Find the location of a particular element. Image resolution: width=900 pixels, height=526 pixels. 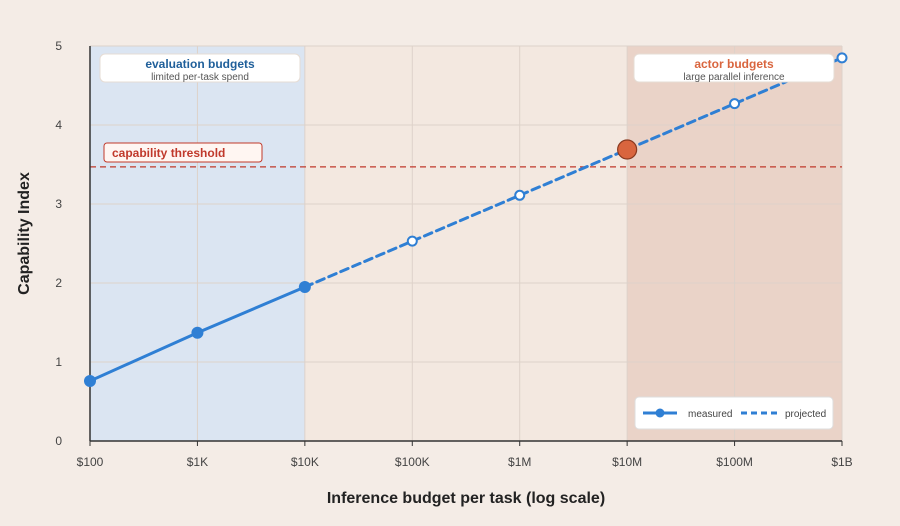

legend-marker-measured is located at coordinates (660, 413).